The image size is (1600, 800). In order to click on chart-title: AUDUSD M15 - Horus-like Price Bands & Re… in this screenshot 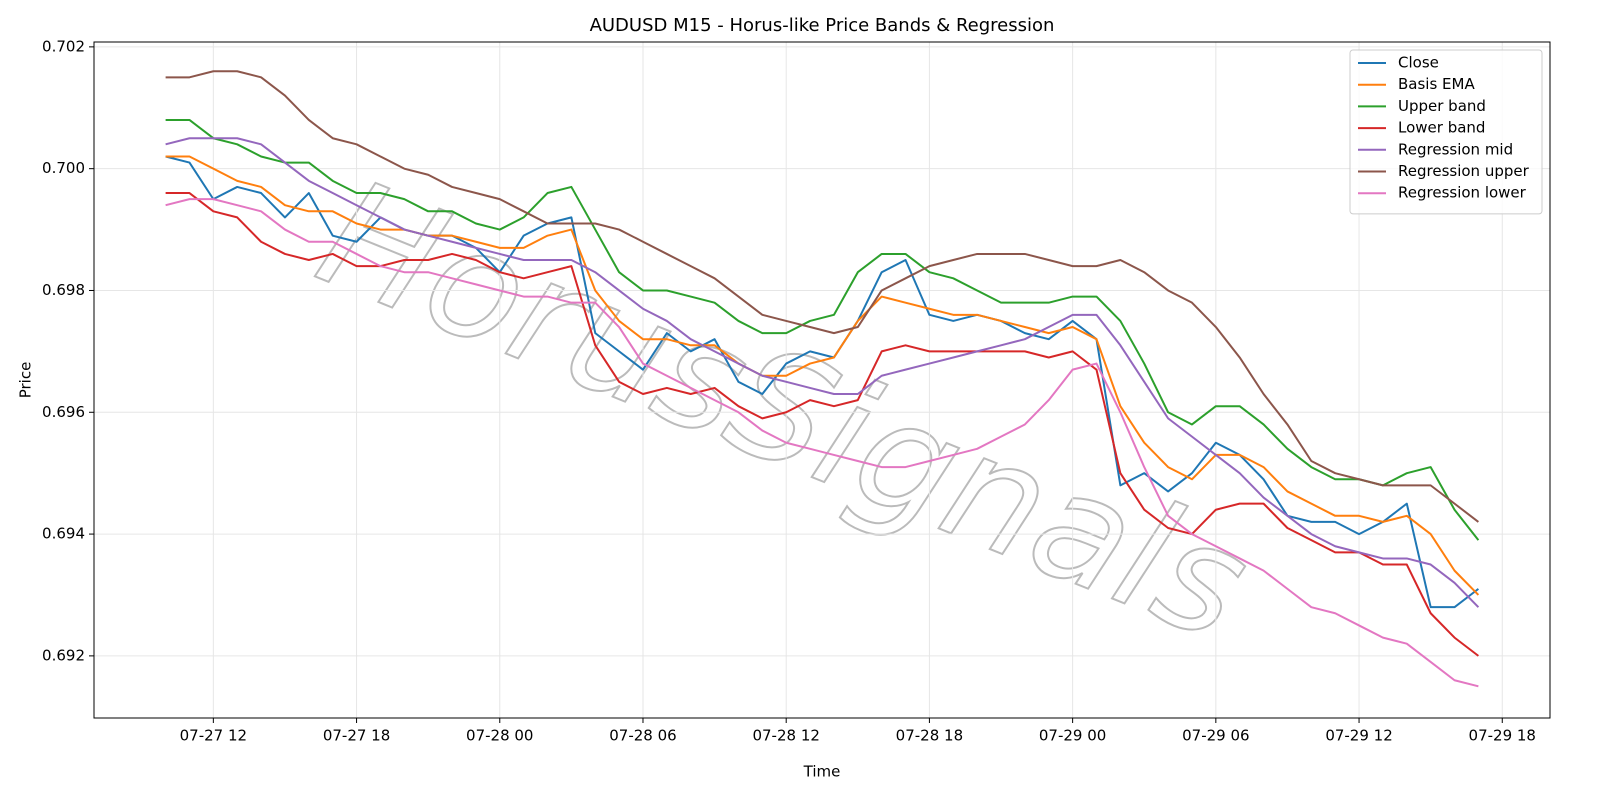, I will do `click(822, 25)`.